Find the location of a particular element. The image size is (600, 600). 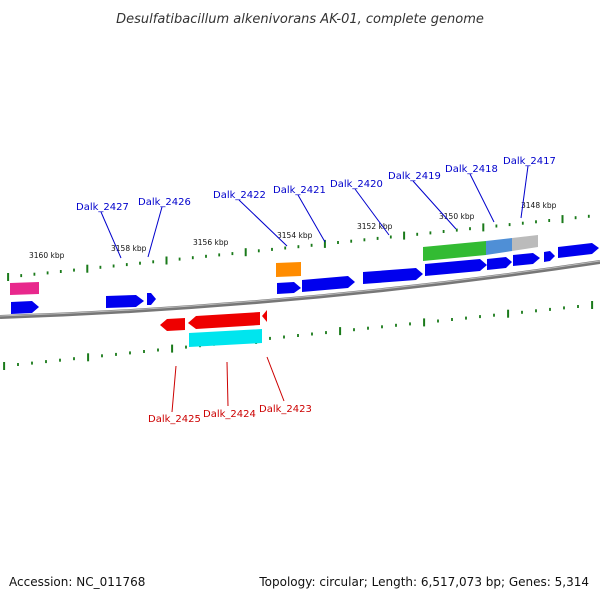

gene-label-2421: Dalk_2421 is located at coordinates (299, 190).